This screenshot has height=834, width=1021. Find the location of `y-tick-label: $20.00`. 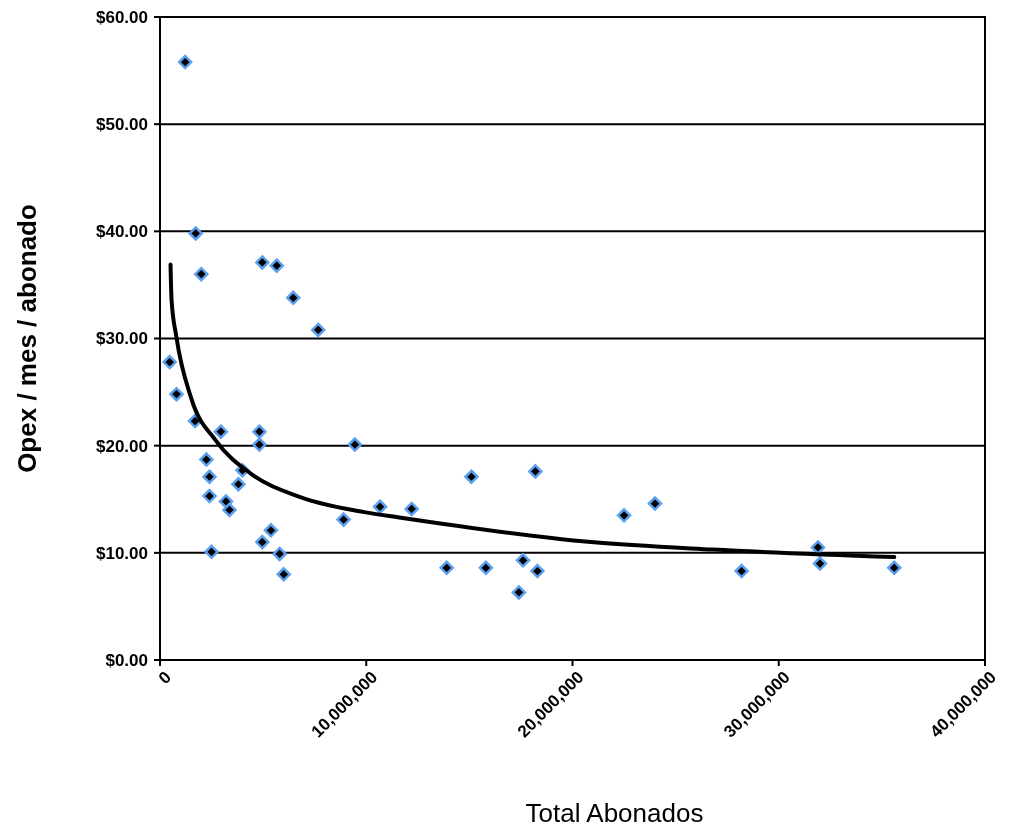

y-tick-label: $20.00 is located at coordinates (122, 446).